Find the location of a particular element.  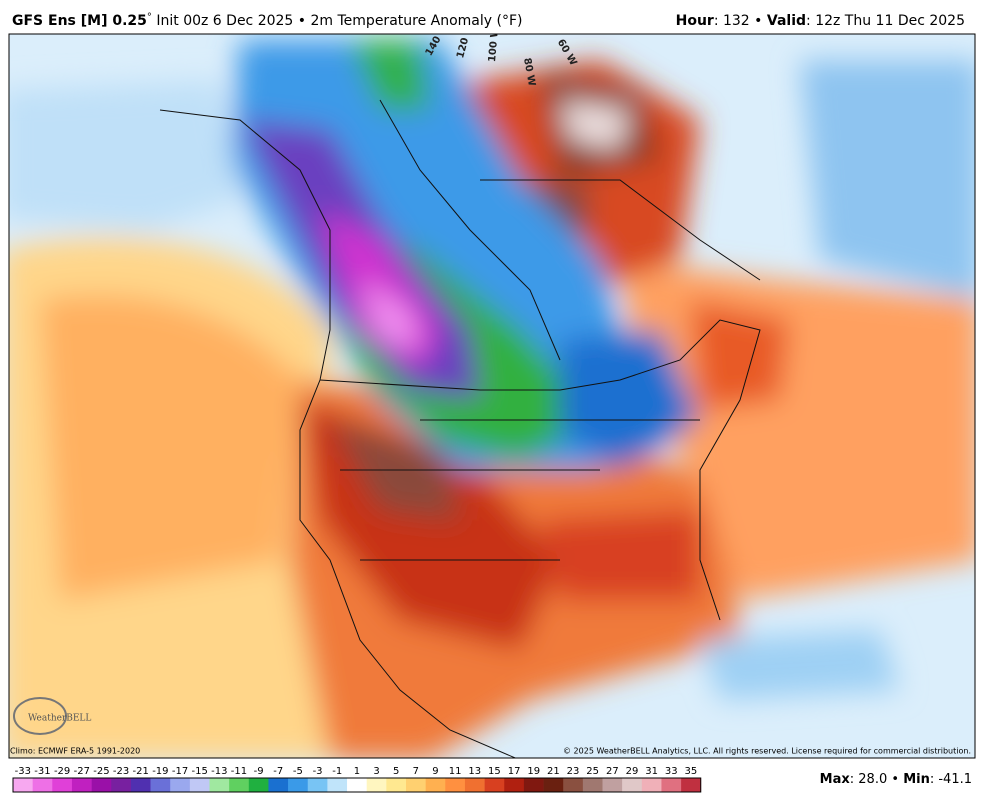

colorbar-label: 1 is located at coordinates (357, 771).